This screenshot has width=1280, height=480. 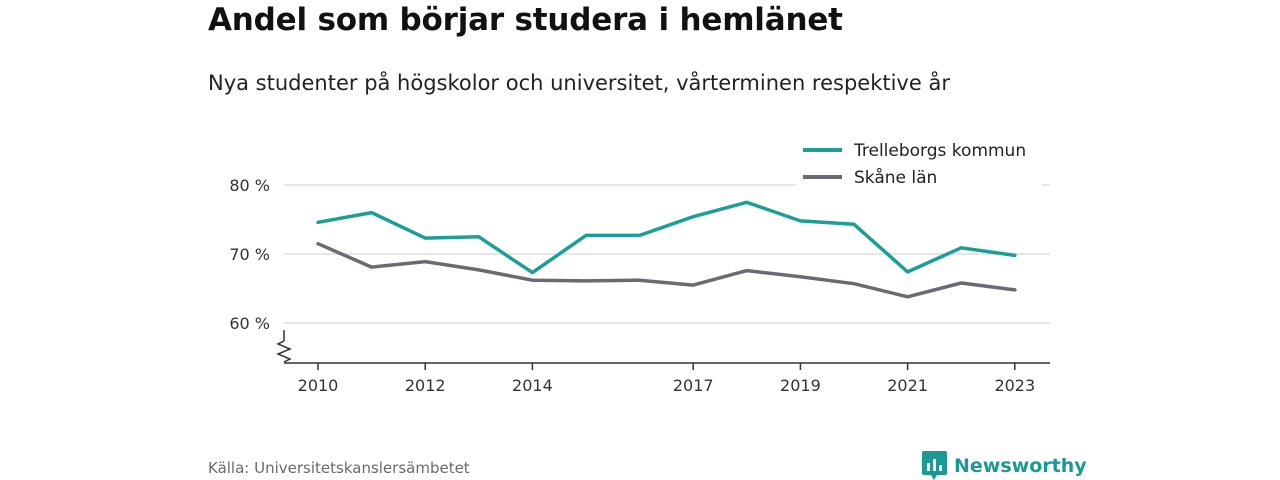 I want to click on x-tick-label: 2010, so click(x=318, y=385).